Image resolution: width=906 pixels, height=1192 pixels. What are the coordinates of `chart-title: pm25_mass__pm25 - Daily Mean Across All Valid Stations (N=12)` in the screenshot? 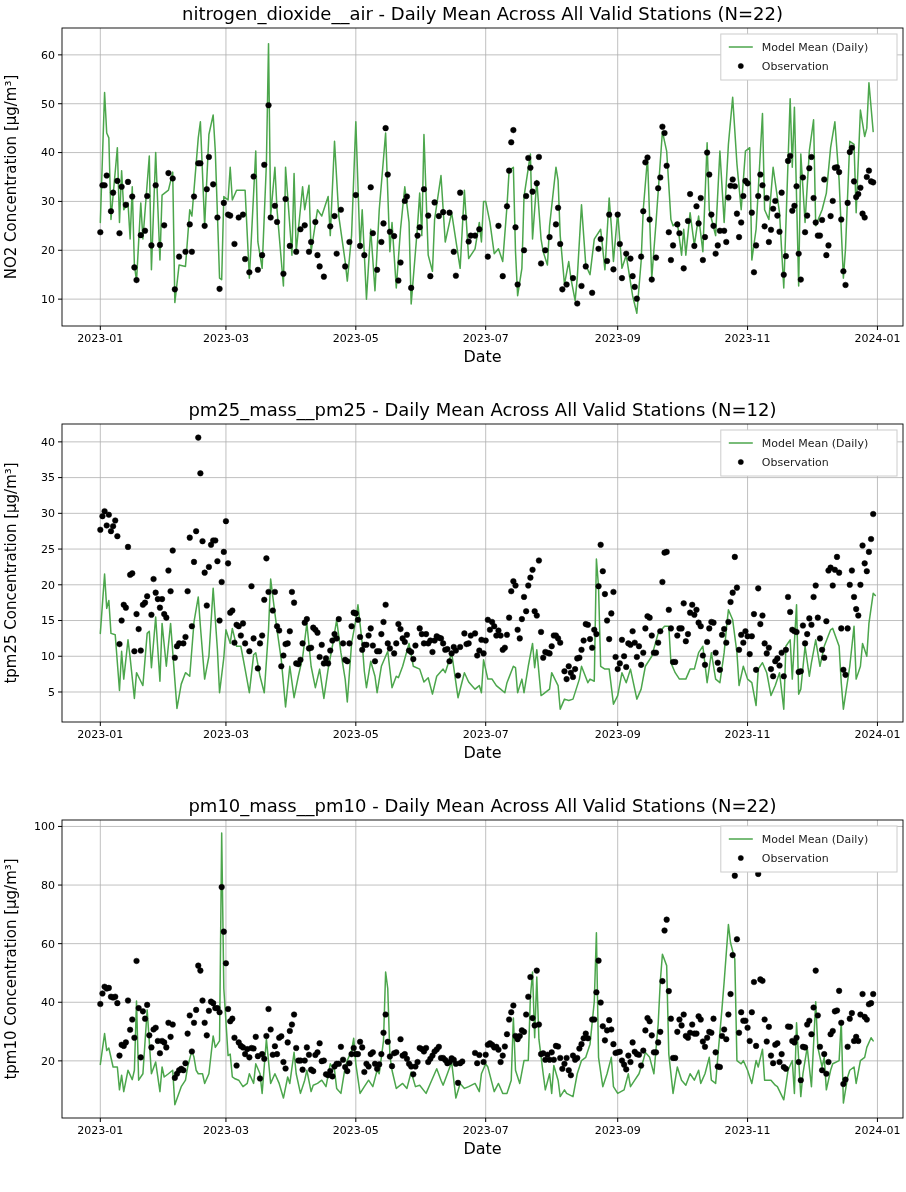 It's located at (482, 410).